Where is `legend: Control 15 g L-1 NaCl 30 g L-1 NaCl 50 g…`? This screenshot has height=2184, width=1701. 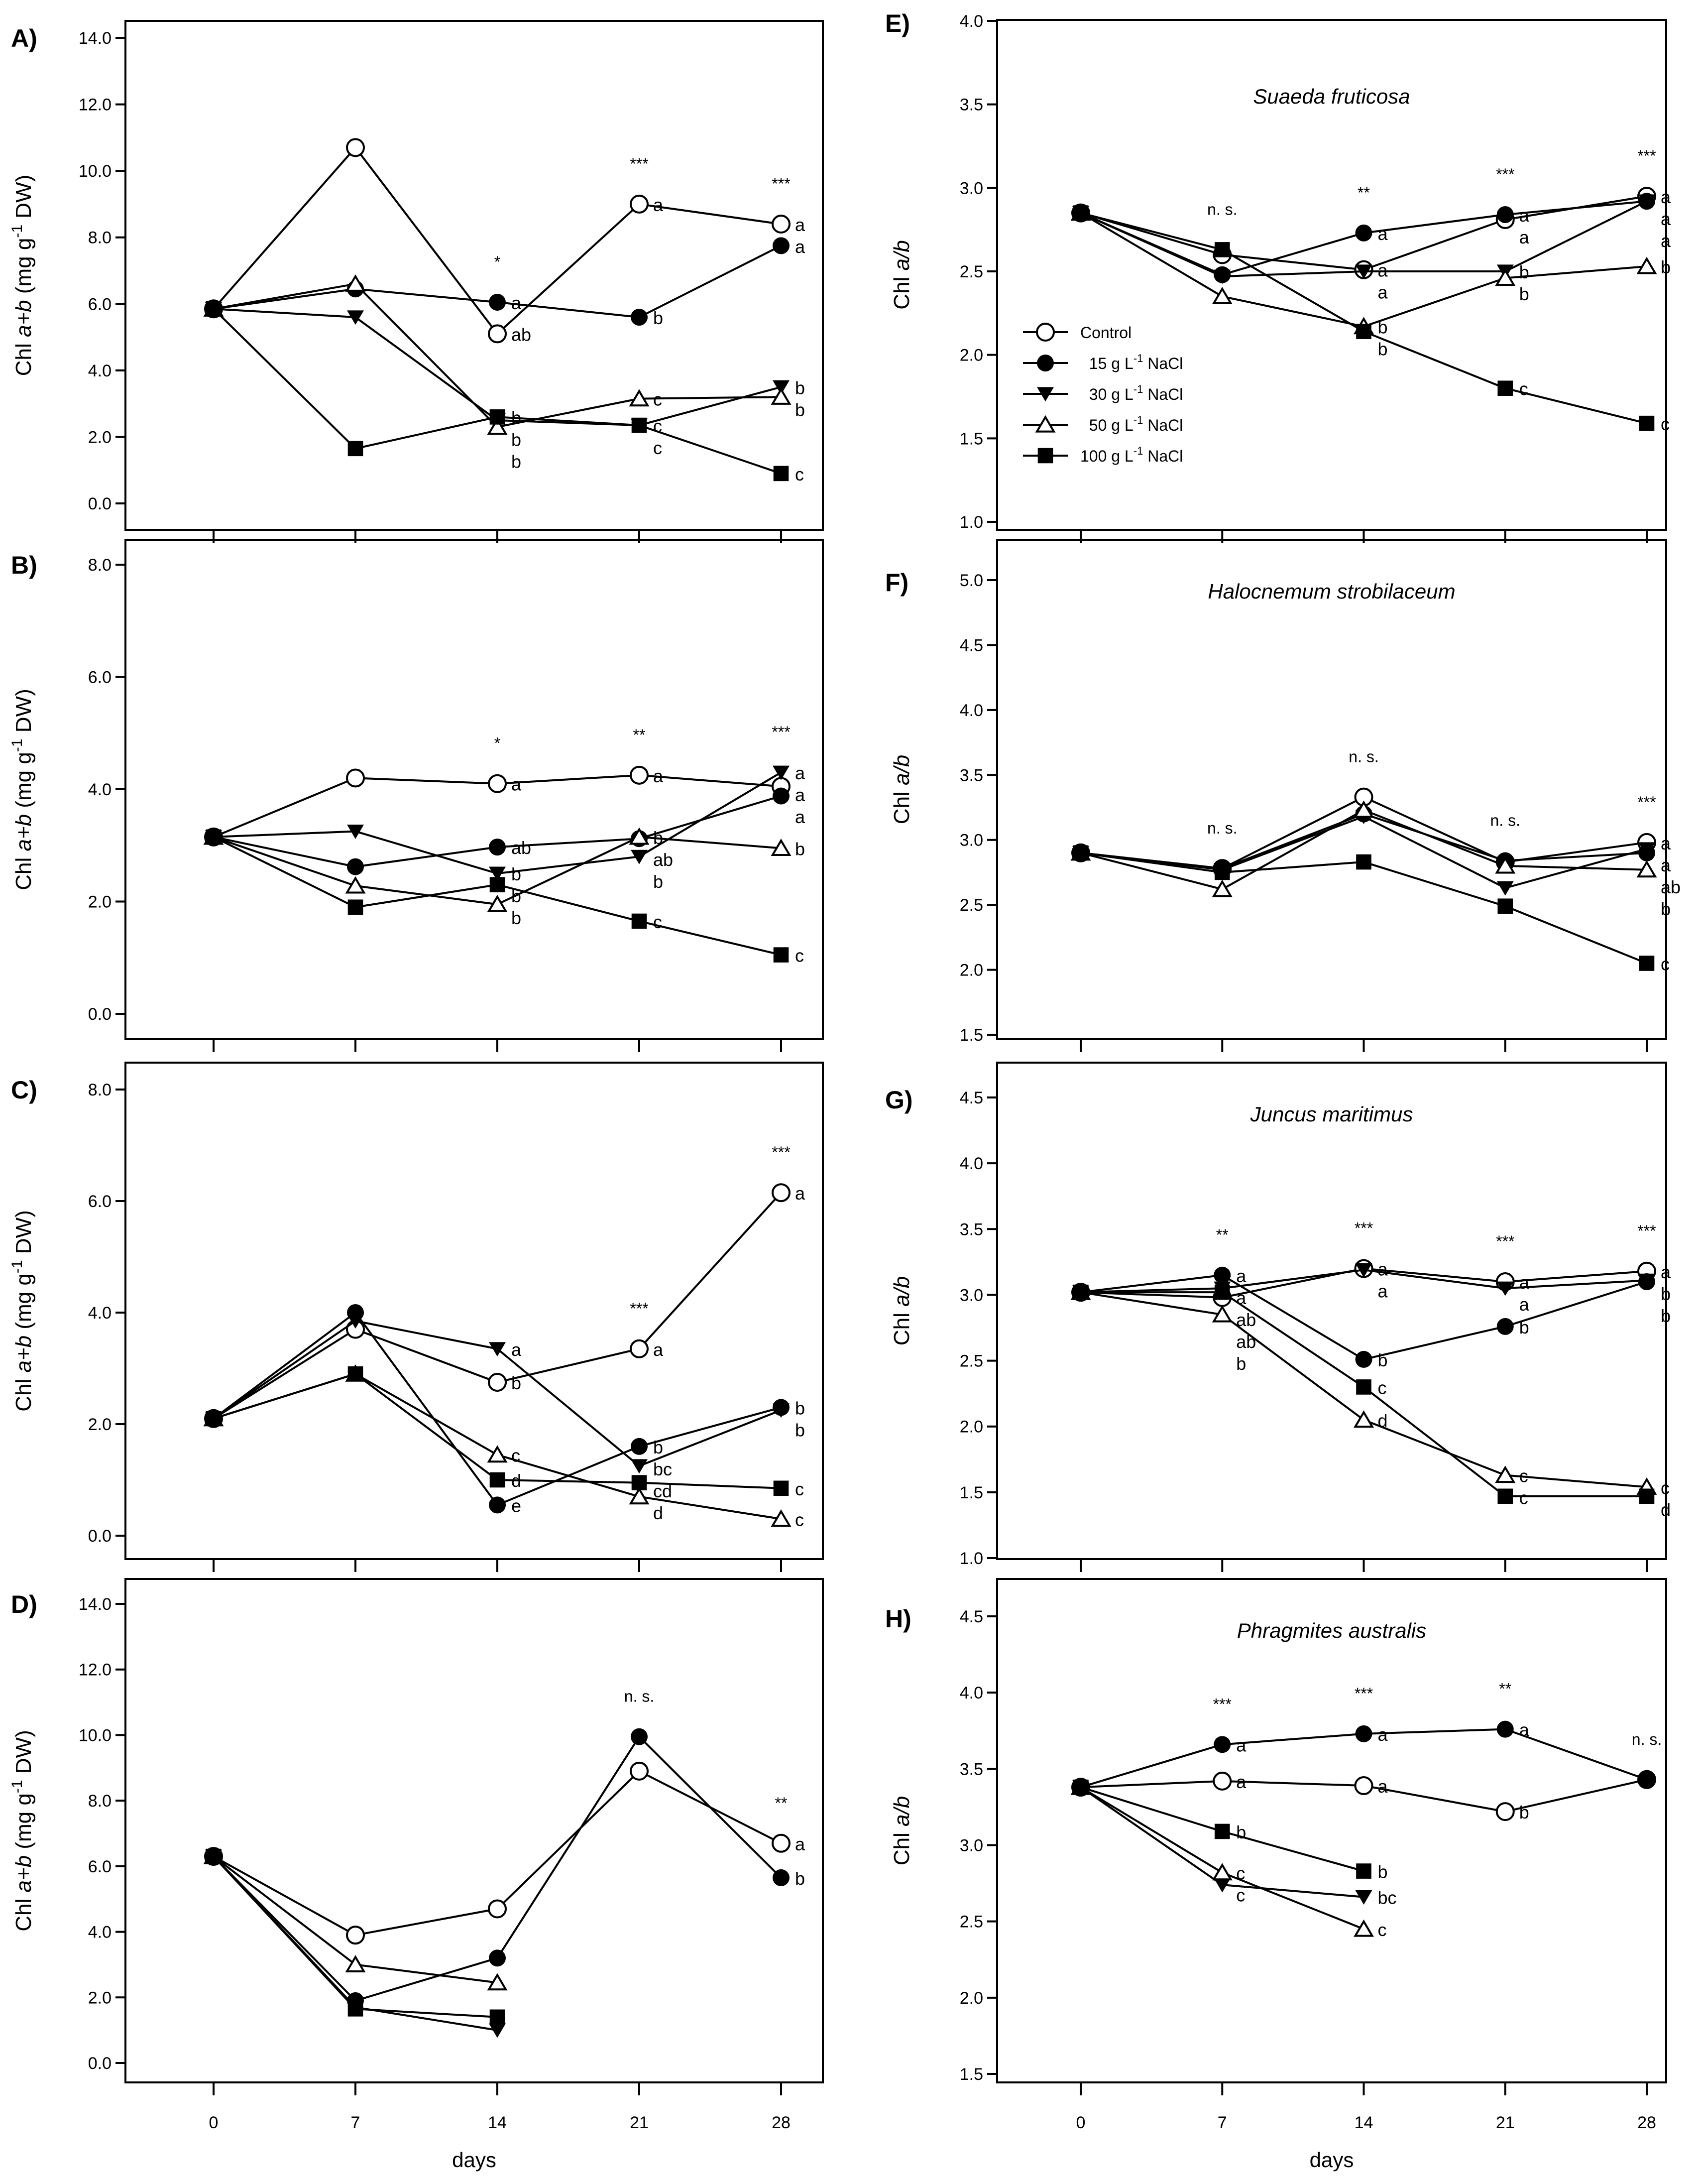
legend: Control 15 g L-1 NaCl 30 g L-1 NaCl 50 g… is located at coordinates (1103, 394).